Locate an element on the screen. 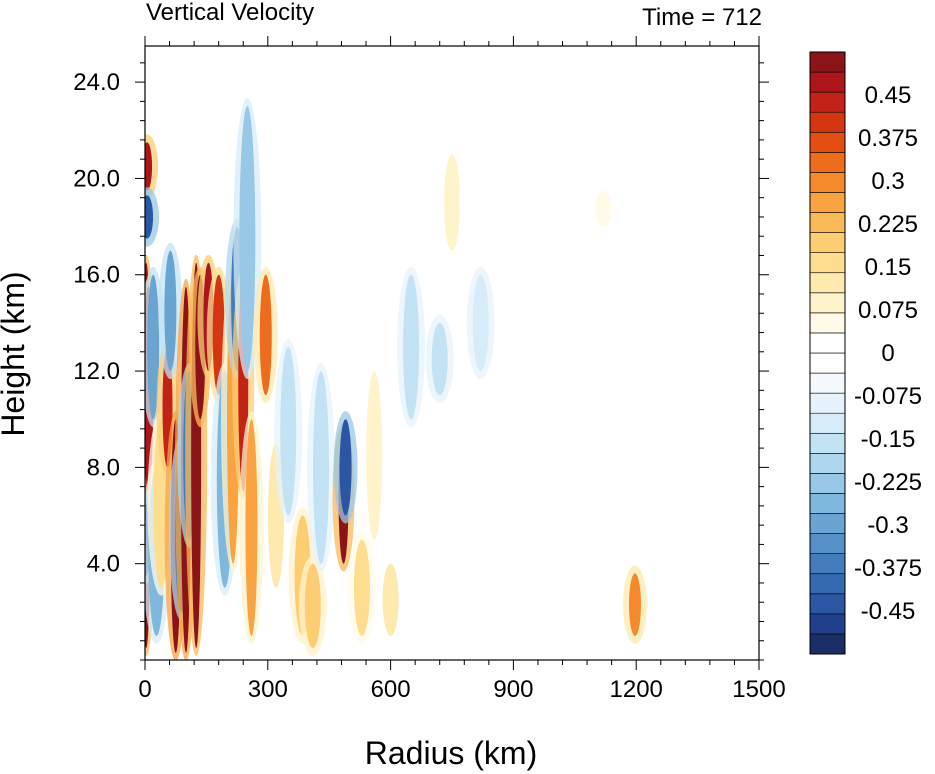 The image size is (935, 774). colorbar-label: -0.075 is located at coordinates (888, 396).